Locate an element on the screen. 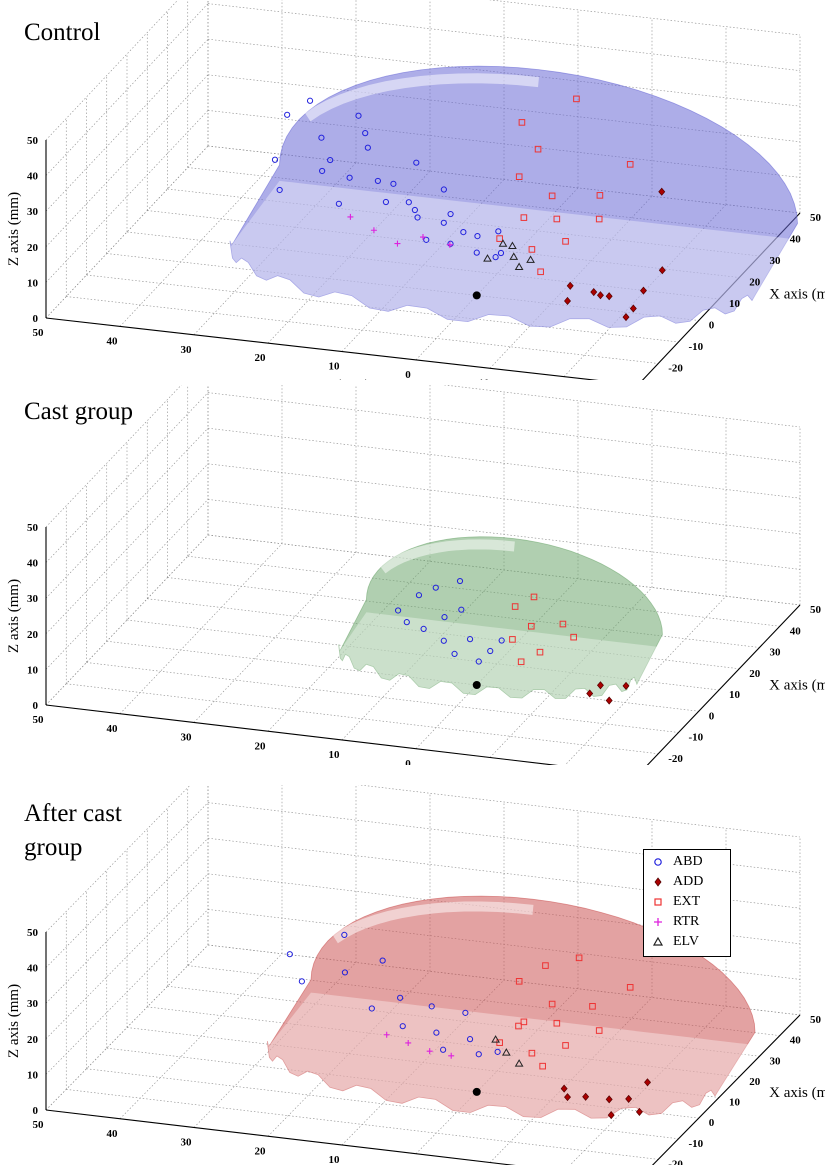  legend-item-rtr: RTR is located at coordinates (687, 922).